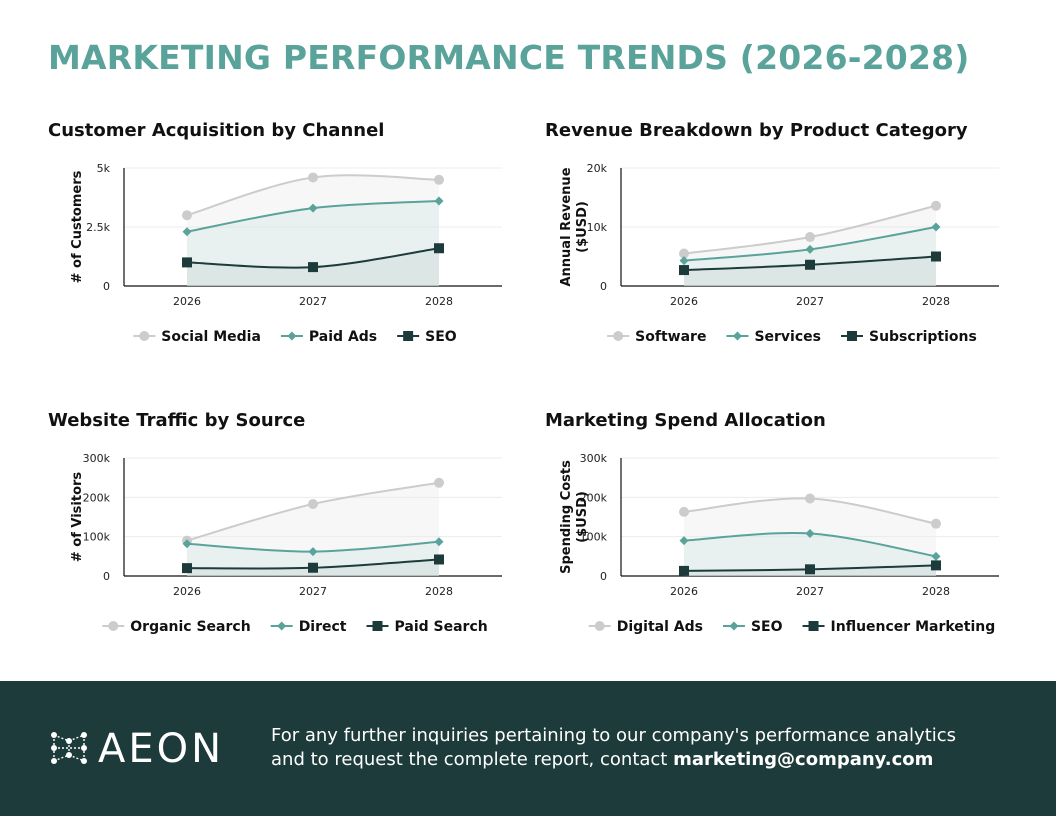 Image resolution: width=1056 pixels, height=816 pixels. Describe the element at coordinates (685, 420) in the screenshot. I see `chart-title-marketing-spend: Marketing Spend Allocation` at that location.